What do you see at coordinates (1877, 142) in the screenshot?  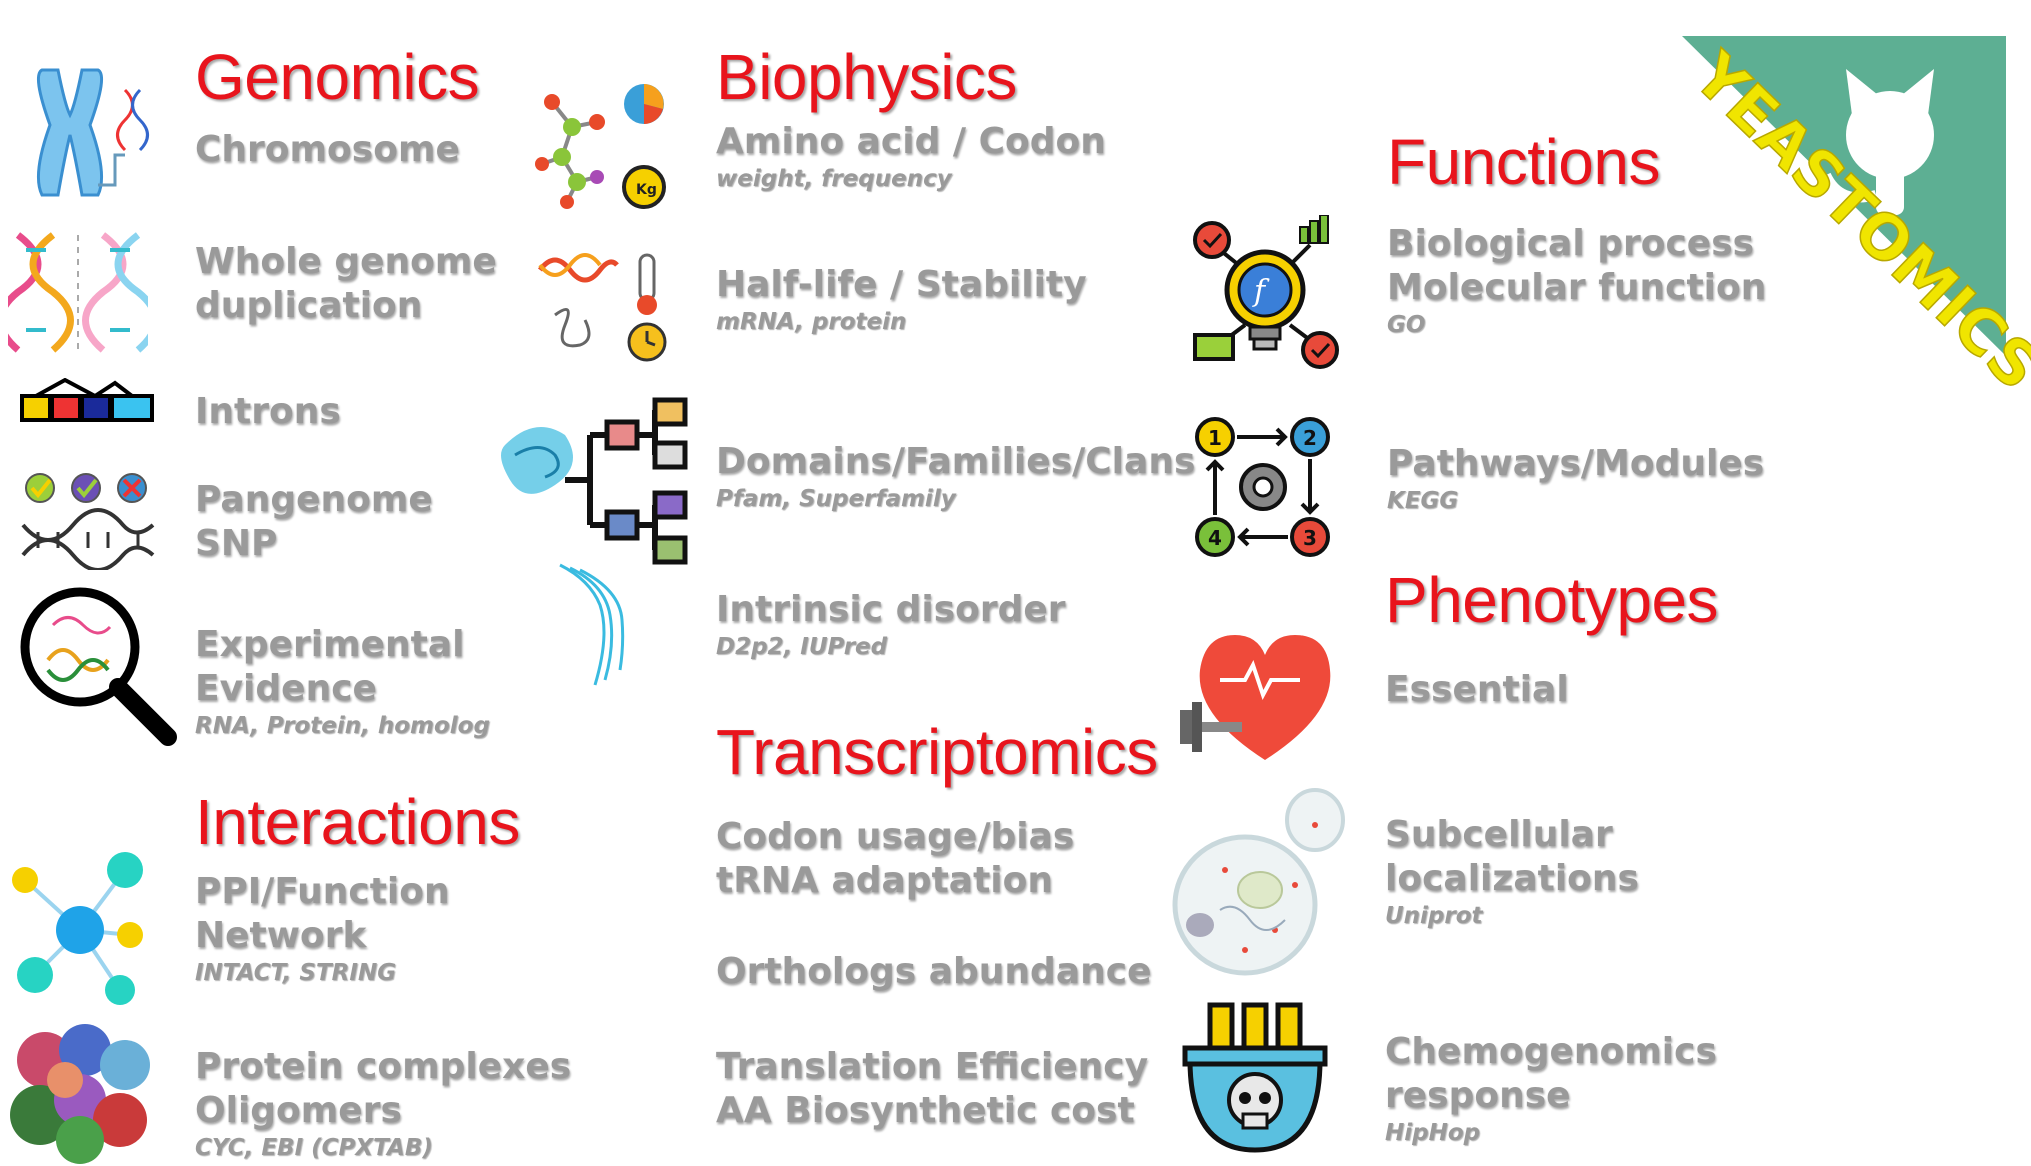 I see `github-octocat-icon` at bounding box center [1877, 142].